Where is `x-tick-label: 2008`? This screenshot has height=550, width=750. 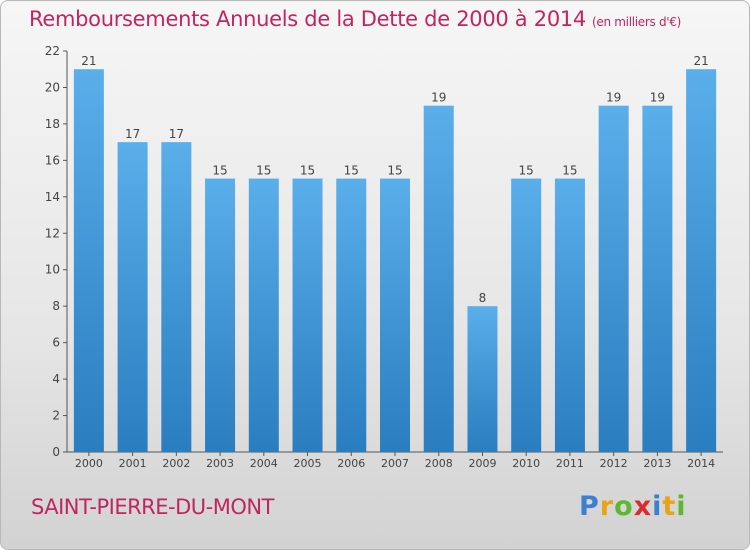 x-tick-label: 2008 is located at coordinates (439, 463).